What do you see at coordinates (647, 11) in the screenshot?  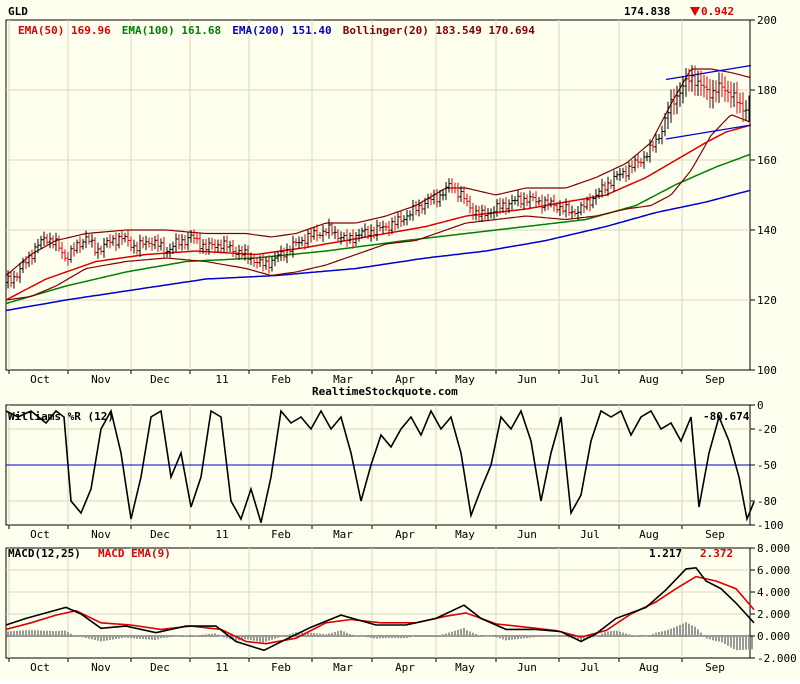 I see `last-price: 174.838` at bounding box center [647, 11].